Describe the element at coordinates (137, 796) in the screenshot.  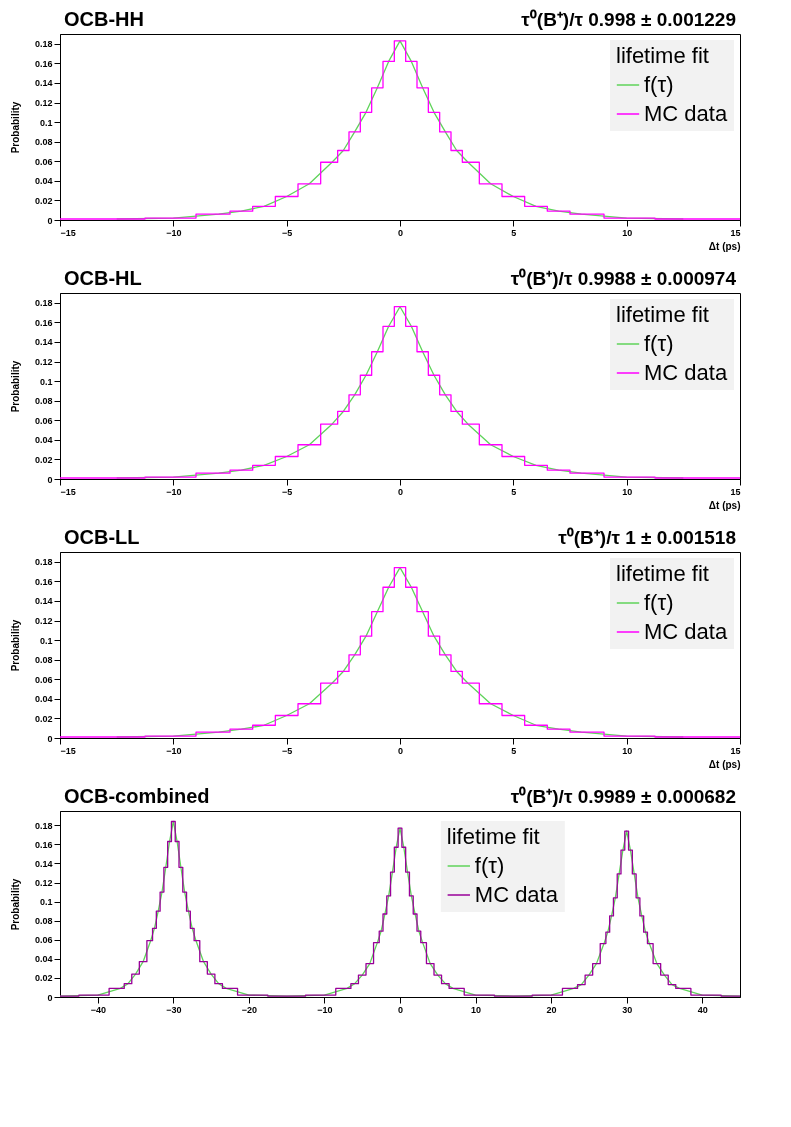
I see `chart-title: OCB-combined` at that location.